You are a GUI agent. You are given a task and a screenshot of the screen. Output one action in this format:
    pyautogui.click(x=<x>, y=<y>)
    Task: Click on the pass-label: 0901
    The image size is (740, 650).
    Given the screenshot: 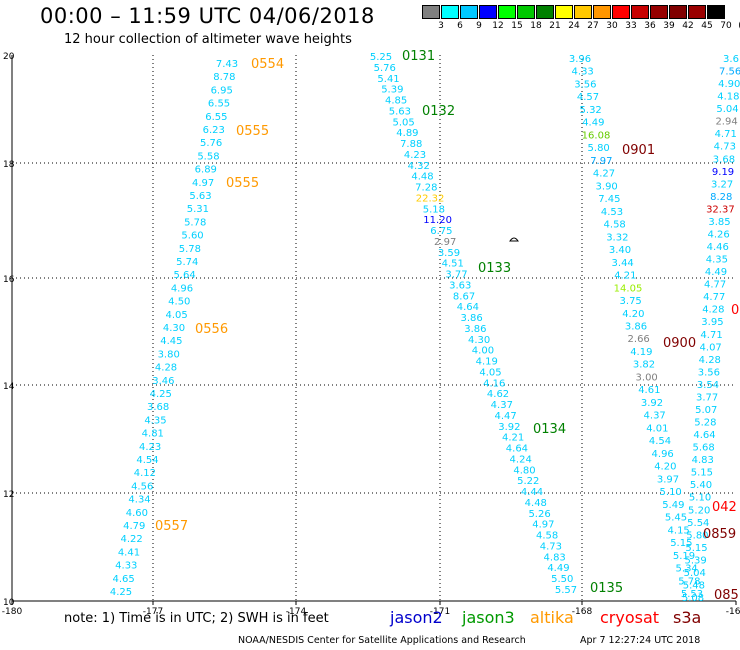 What is the action you would take?
    pyautogui.click(x=638, y=150)
    